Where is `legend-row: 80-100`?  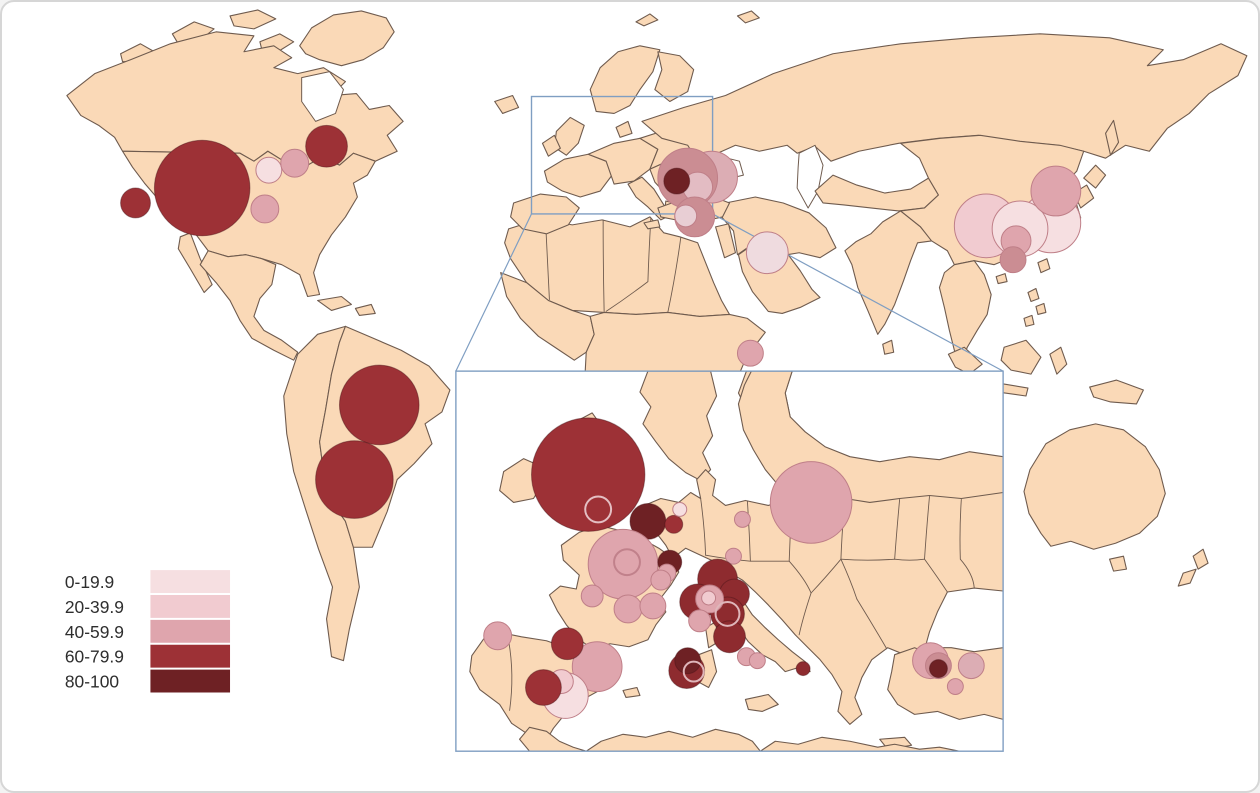 legend-row: 80-100 is located at coordinates (148, 681).